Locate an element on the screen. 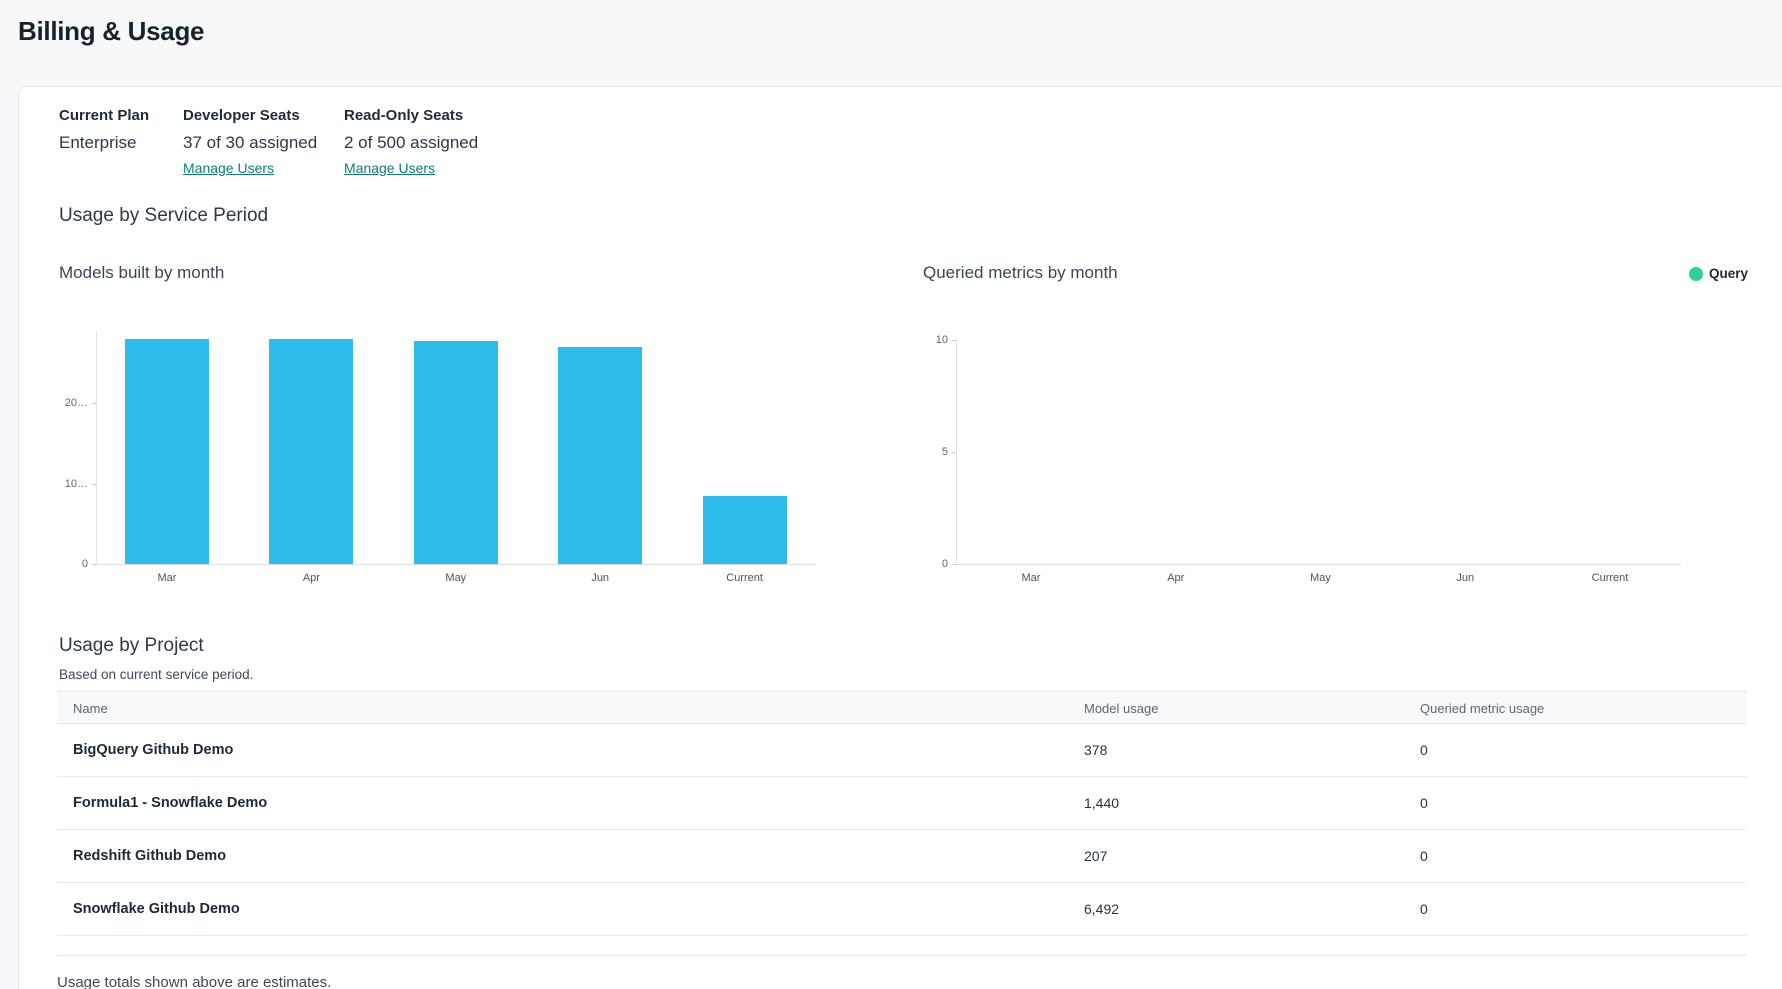 Image resolution: width=1782 pixels, height=989 pixels. usage-by-project-subtitle: Based on current service period. is located at coordinates (156, 674).